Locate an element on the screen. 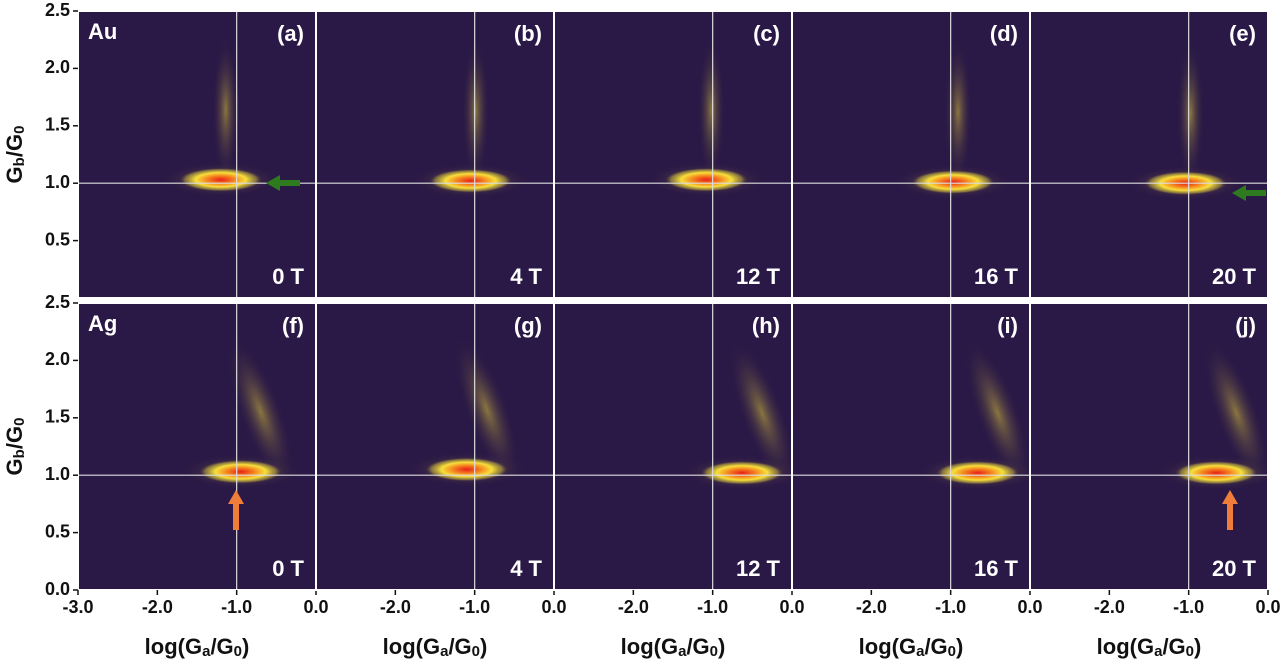 This screenshot has height=666, width=1280. material-label: Au is located at coordinates (102, 31).